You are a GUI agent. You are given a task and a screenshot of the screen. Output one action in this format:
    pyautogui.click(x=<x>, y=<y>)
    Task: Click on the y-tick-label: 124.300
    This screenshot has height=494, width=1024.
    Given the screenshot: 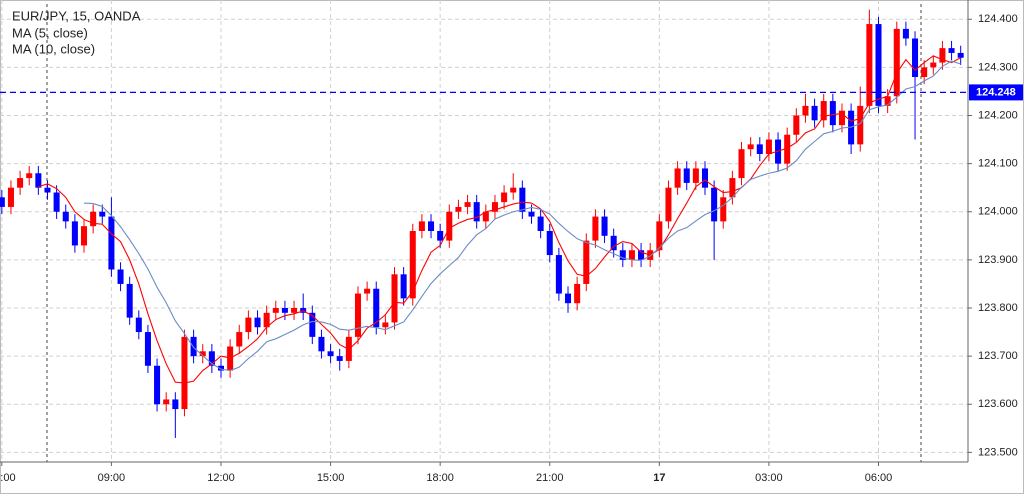 What is the action you would take?
    pyautogui.click(x=998, y=67)
    